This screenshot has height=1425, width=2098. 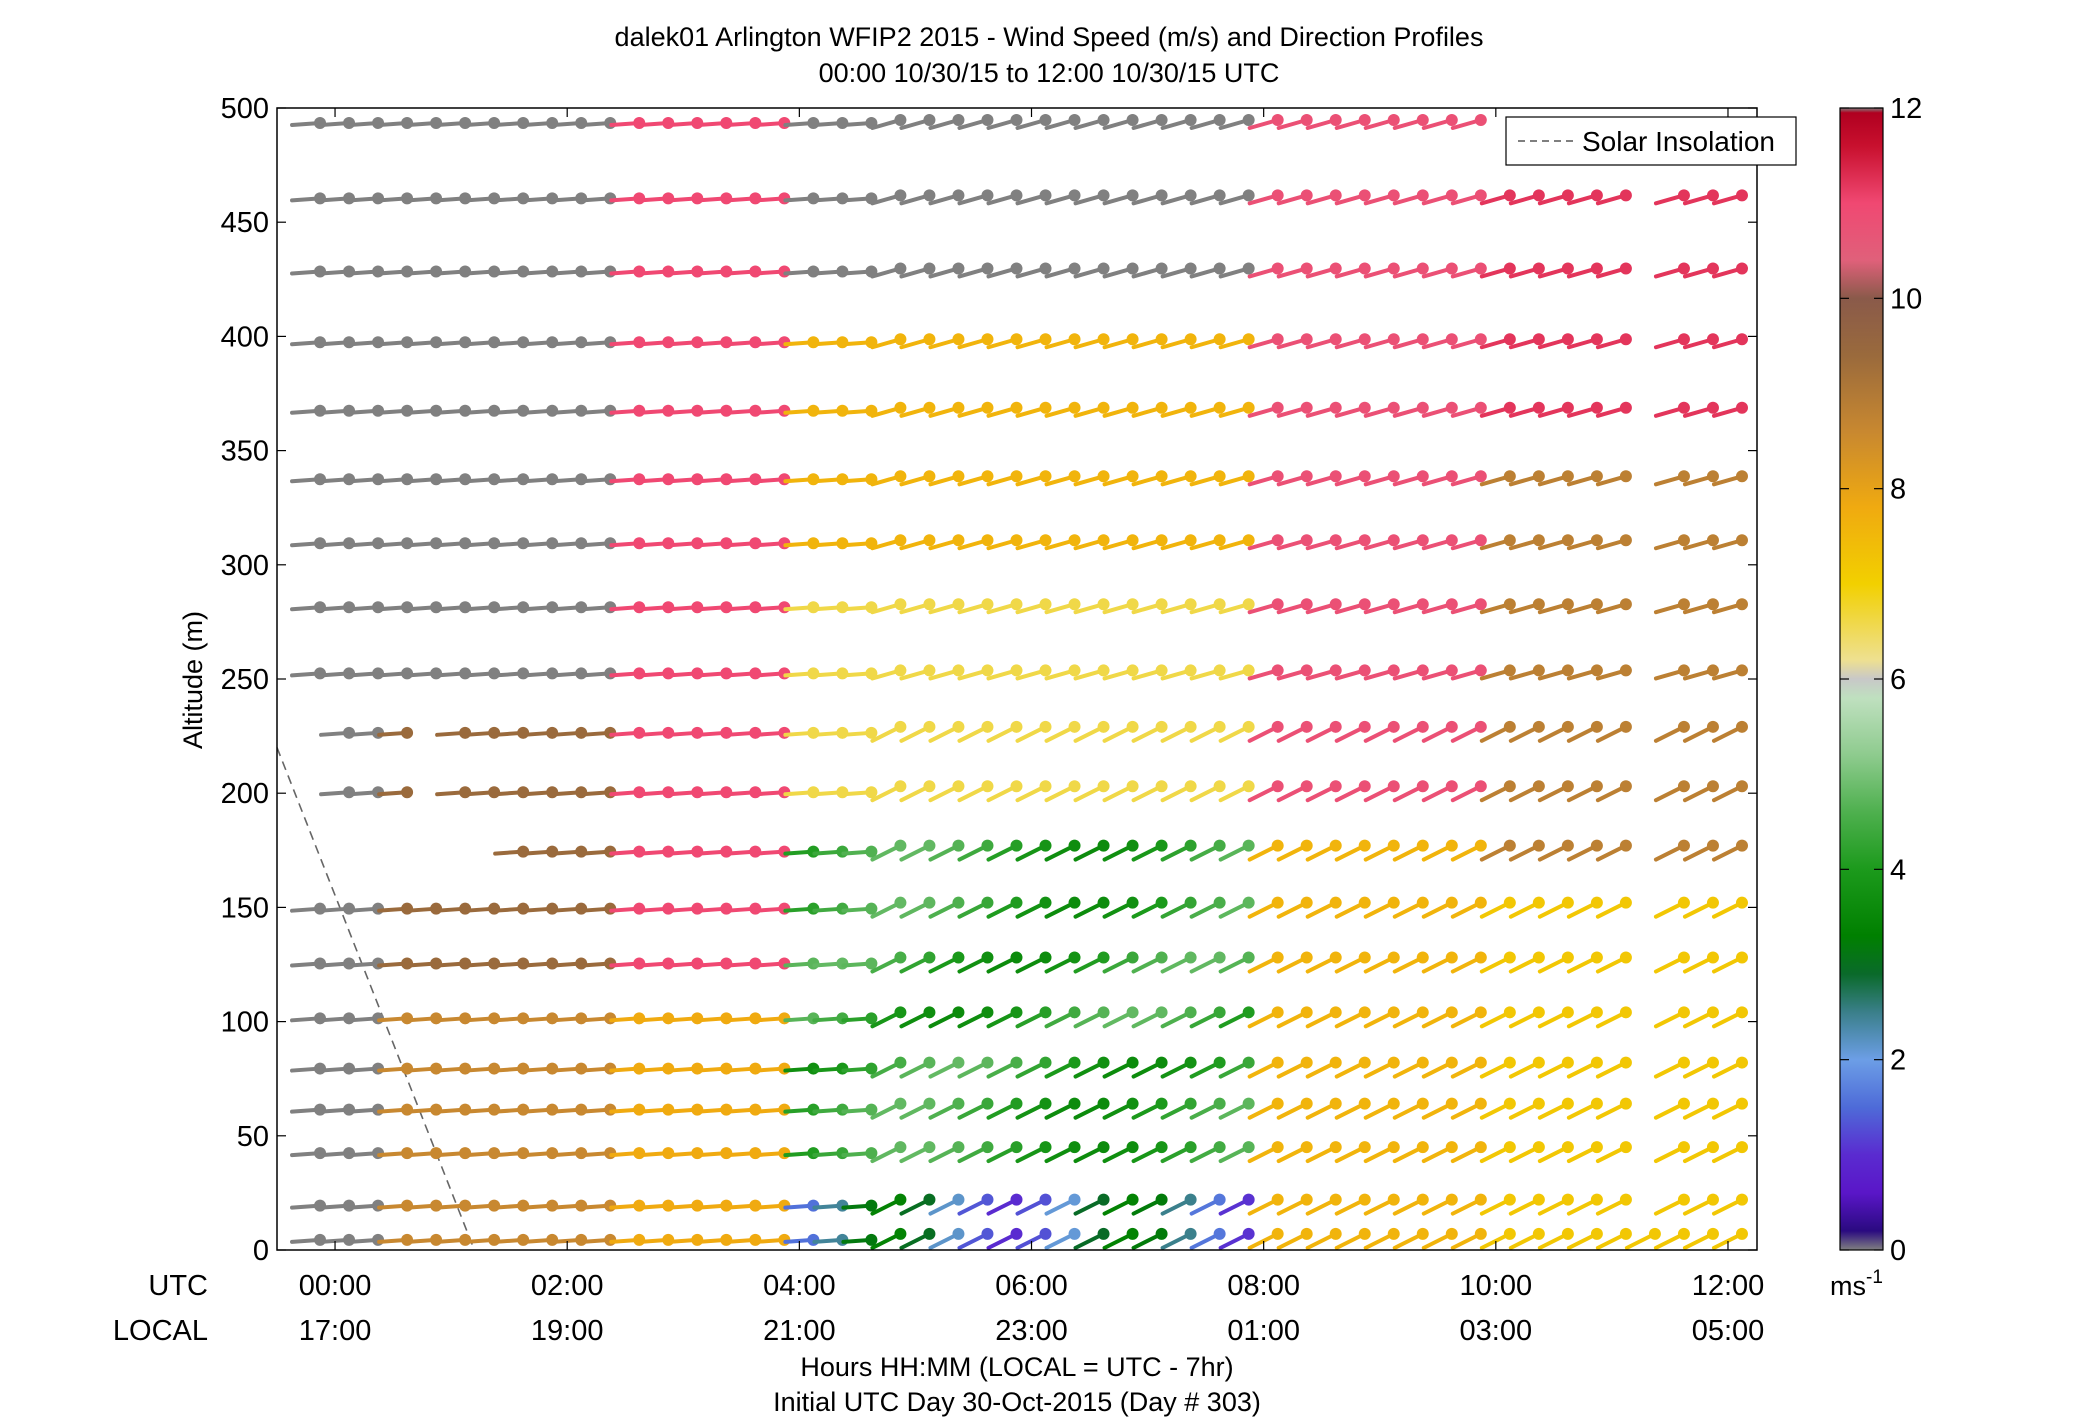 I want to click on x-tick-utc-label: 12:00, so click(x=1728, y=1286).